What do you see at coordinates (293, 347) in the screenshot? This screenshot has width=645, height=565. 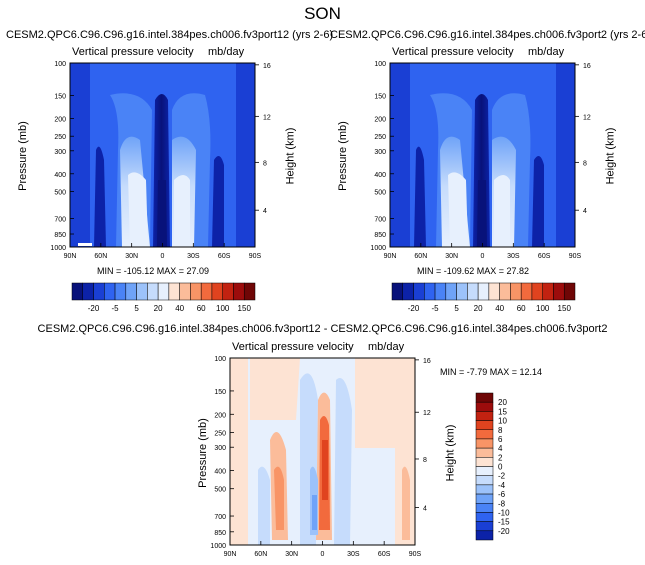 I see `panel-3-subtitle-left: Vertical pressure velocity` at bounding box center [293, 347].